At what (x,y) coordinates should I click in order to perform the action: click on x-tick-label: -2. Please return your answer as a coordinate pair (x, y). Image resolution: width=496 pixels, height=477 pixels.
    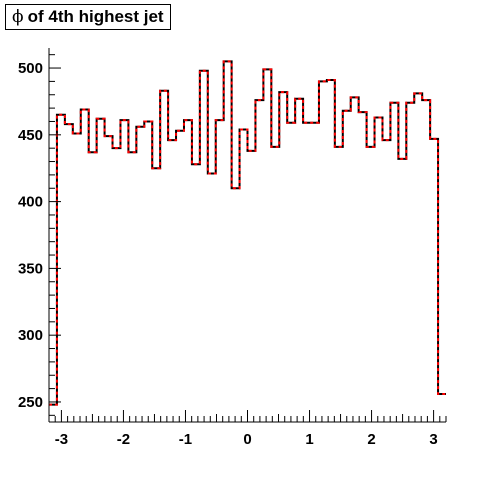
    Looking at the image, I should click on (123, 439).